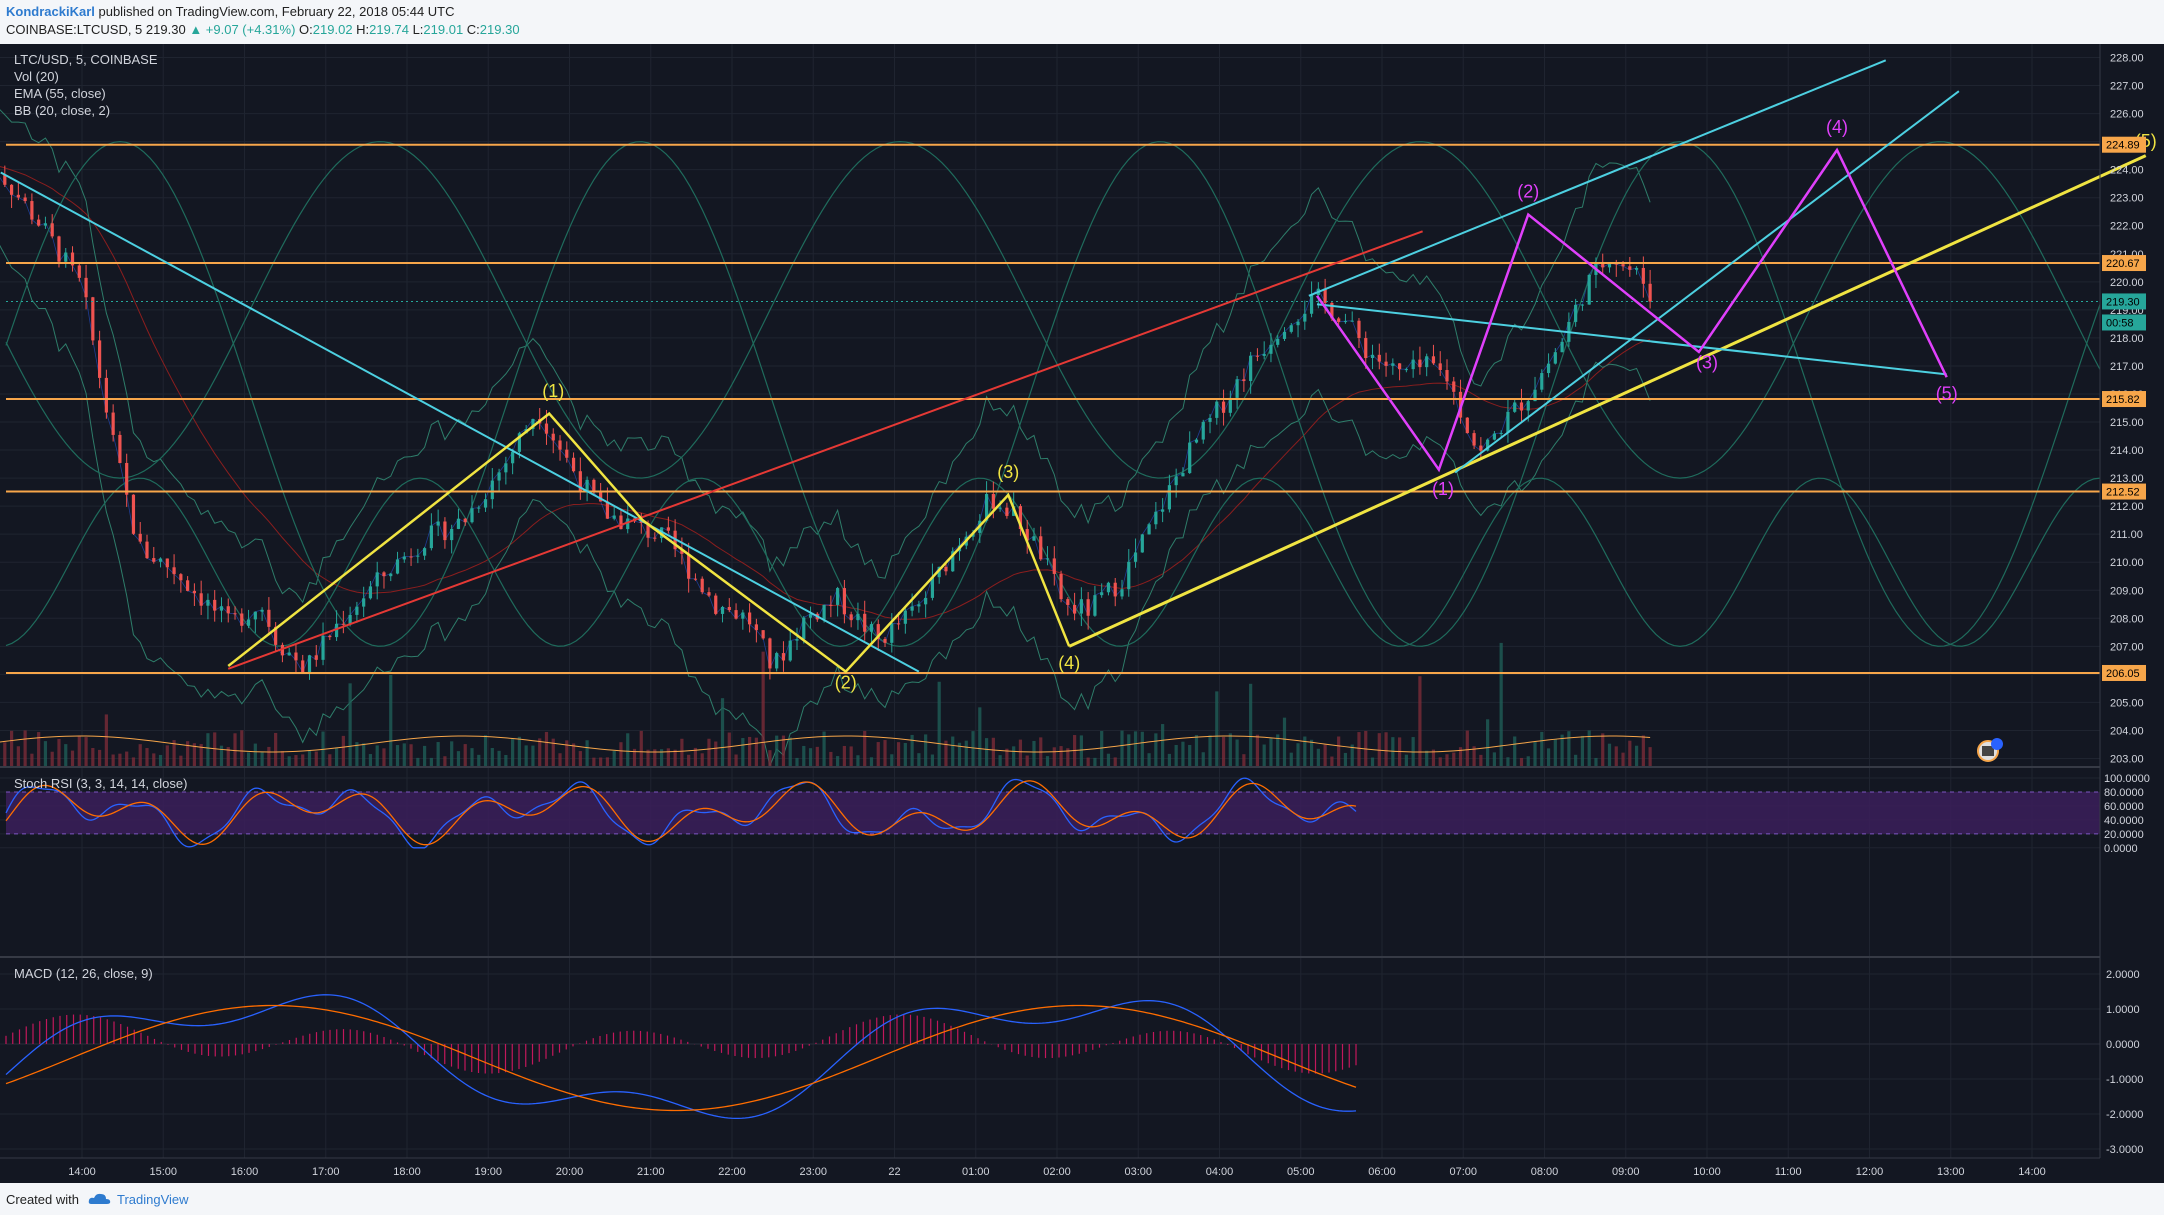 The image size is (2164, 1215). I want to click on open-value: 219.02, so click(332, 29).